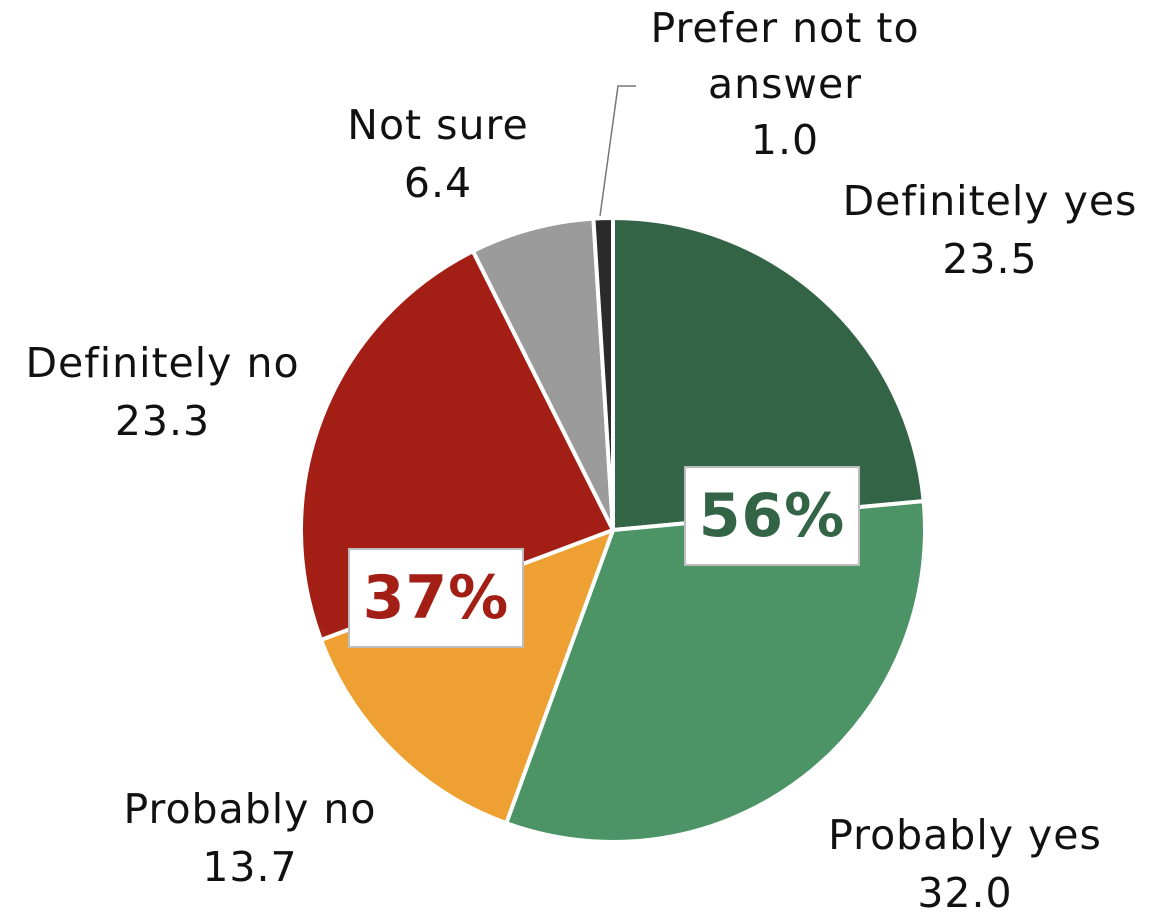 Image resolution: width=1153 pixels, height=922 pixels. I want to click on yes-total-text: 56%, so click(772, 516).